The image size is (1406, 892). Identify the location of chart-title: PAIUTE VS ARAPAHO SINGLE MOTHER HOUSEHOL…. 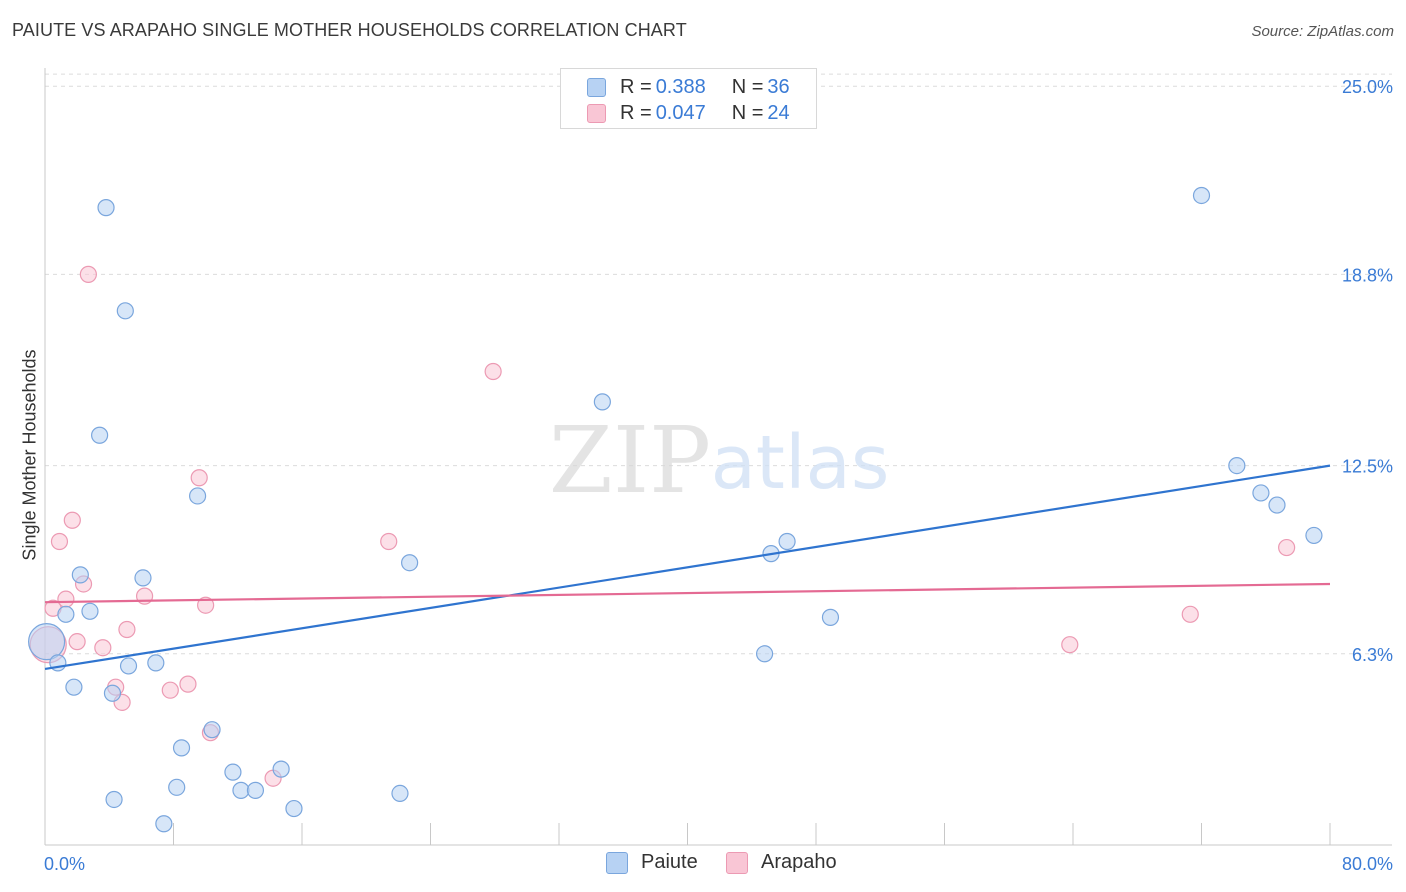
(349, 30).